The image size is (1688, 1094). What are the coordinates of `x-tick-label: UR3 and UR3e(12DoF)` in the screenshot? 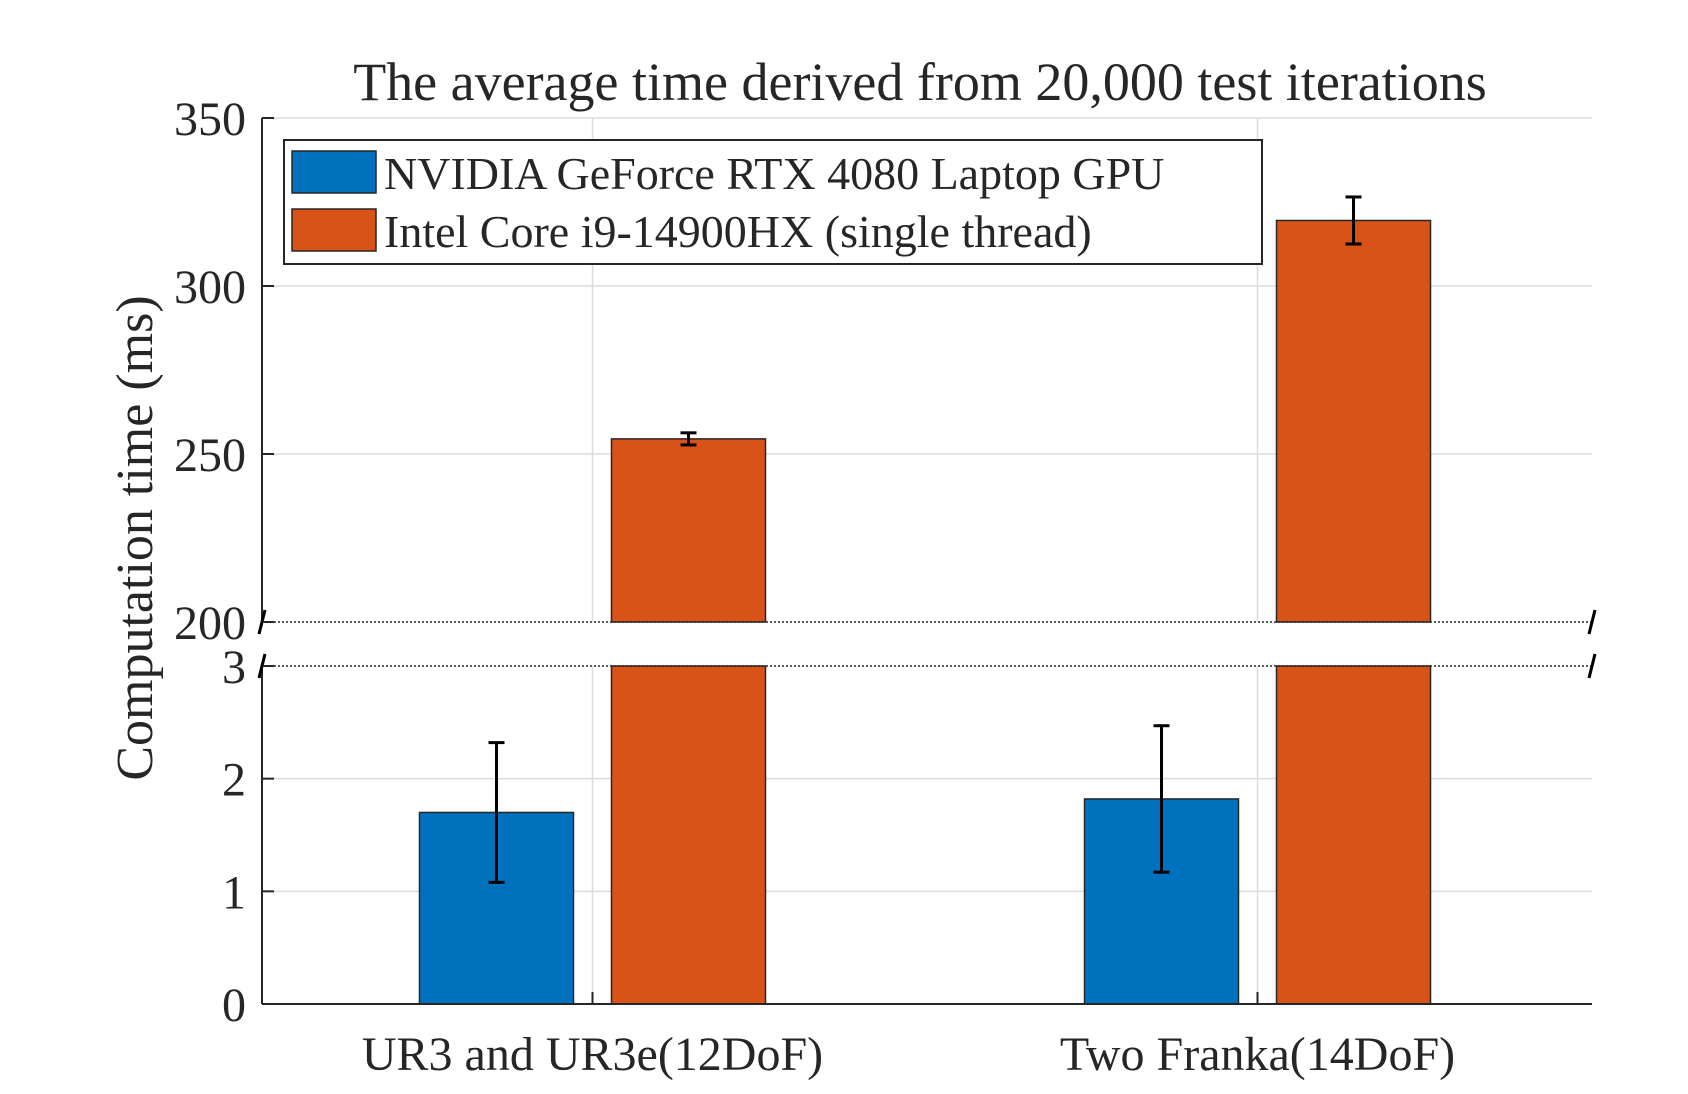 It's located at (592, 1054).